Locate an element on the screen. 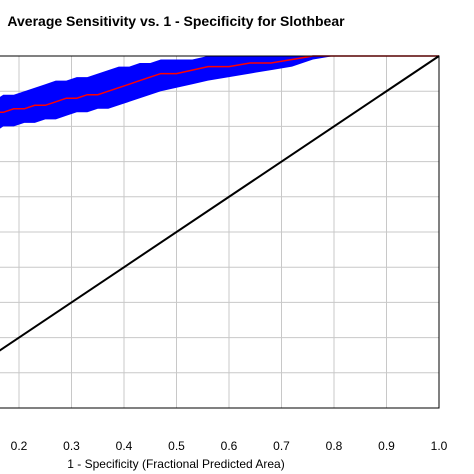  x-tick-label: 0.8 is located at coordinates (334, 446).